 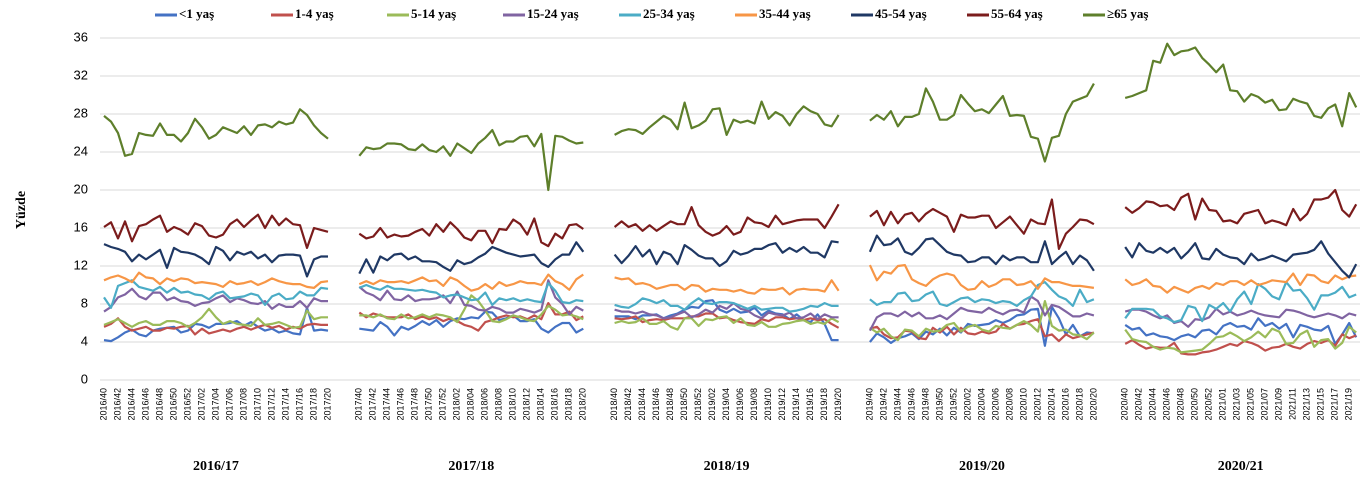 What do you see at coordinates (555, 404) in the screenshot?
I see `x-tick-label: 2018/16` at bounding box center [555, 404].